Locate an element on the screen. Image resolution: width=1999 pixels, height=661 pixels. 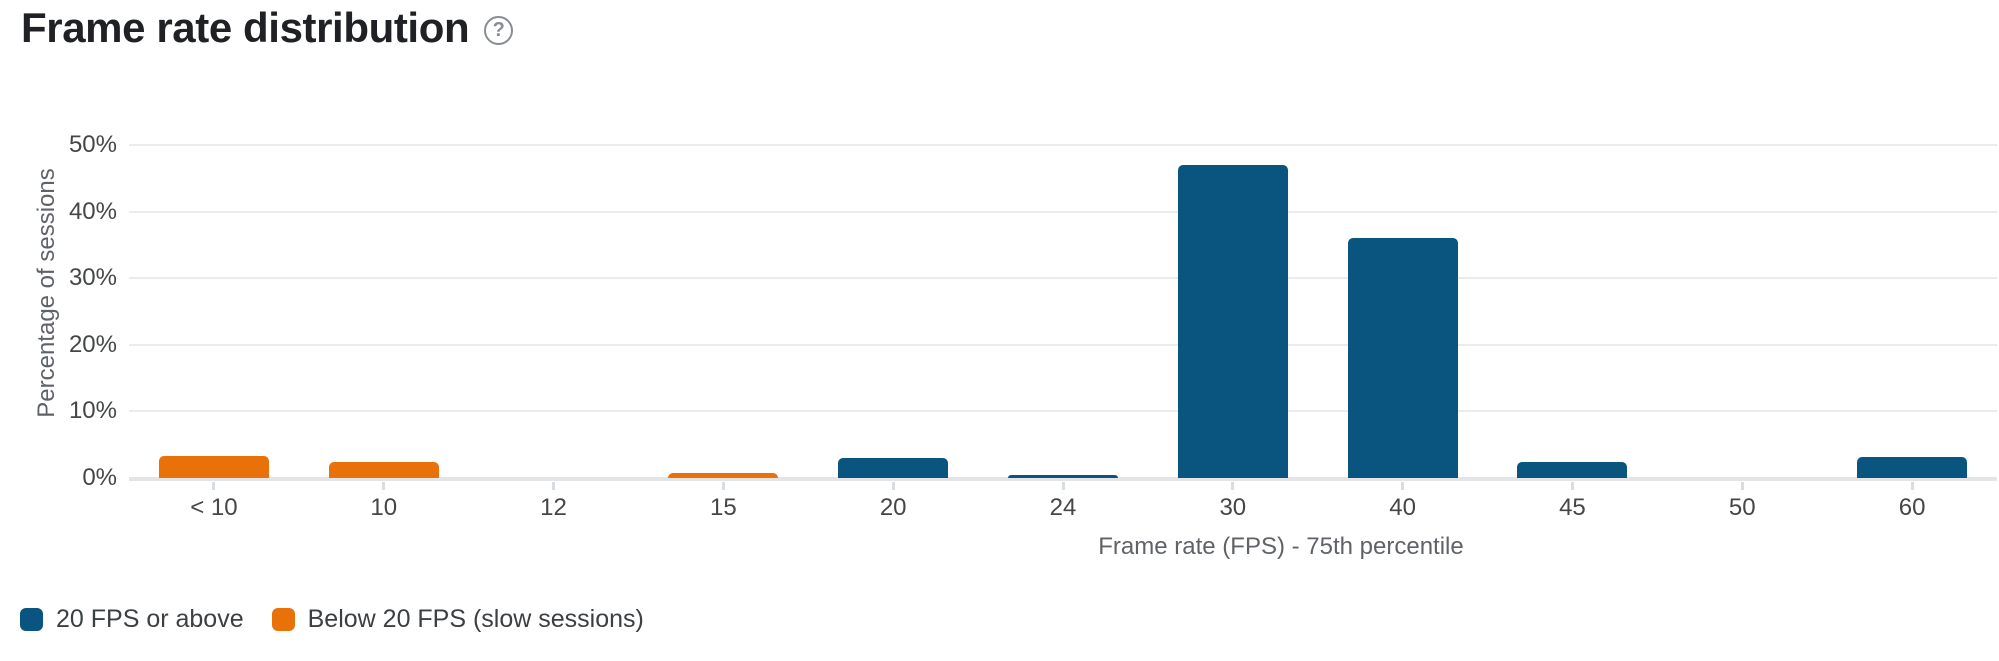
help-icon: ? is located at coordinates (499, 30).